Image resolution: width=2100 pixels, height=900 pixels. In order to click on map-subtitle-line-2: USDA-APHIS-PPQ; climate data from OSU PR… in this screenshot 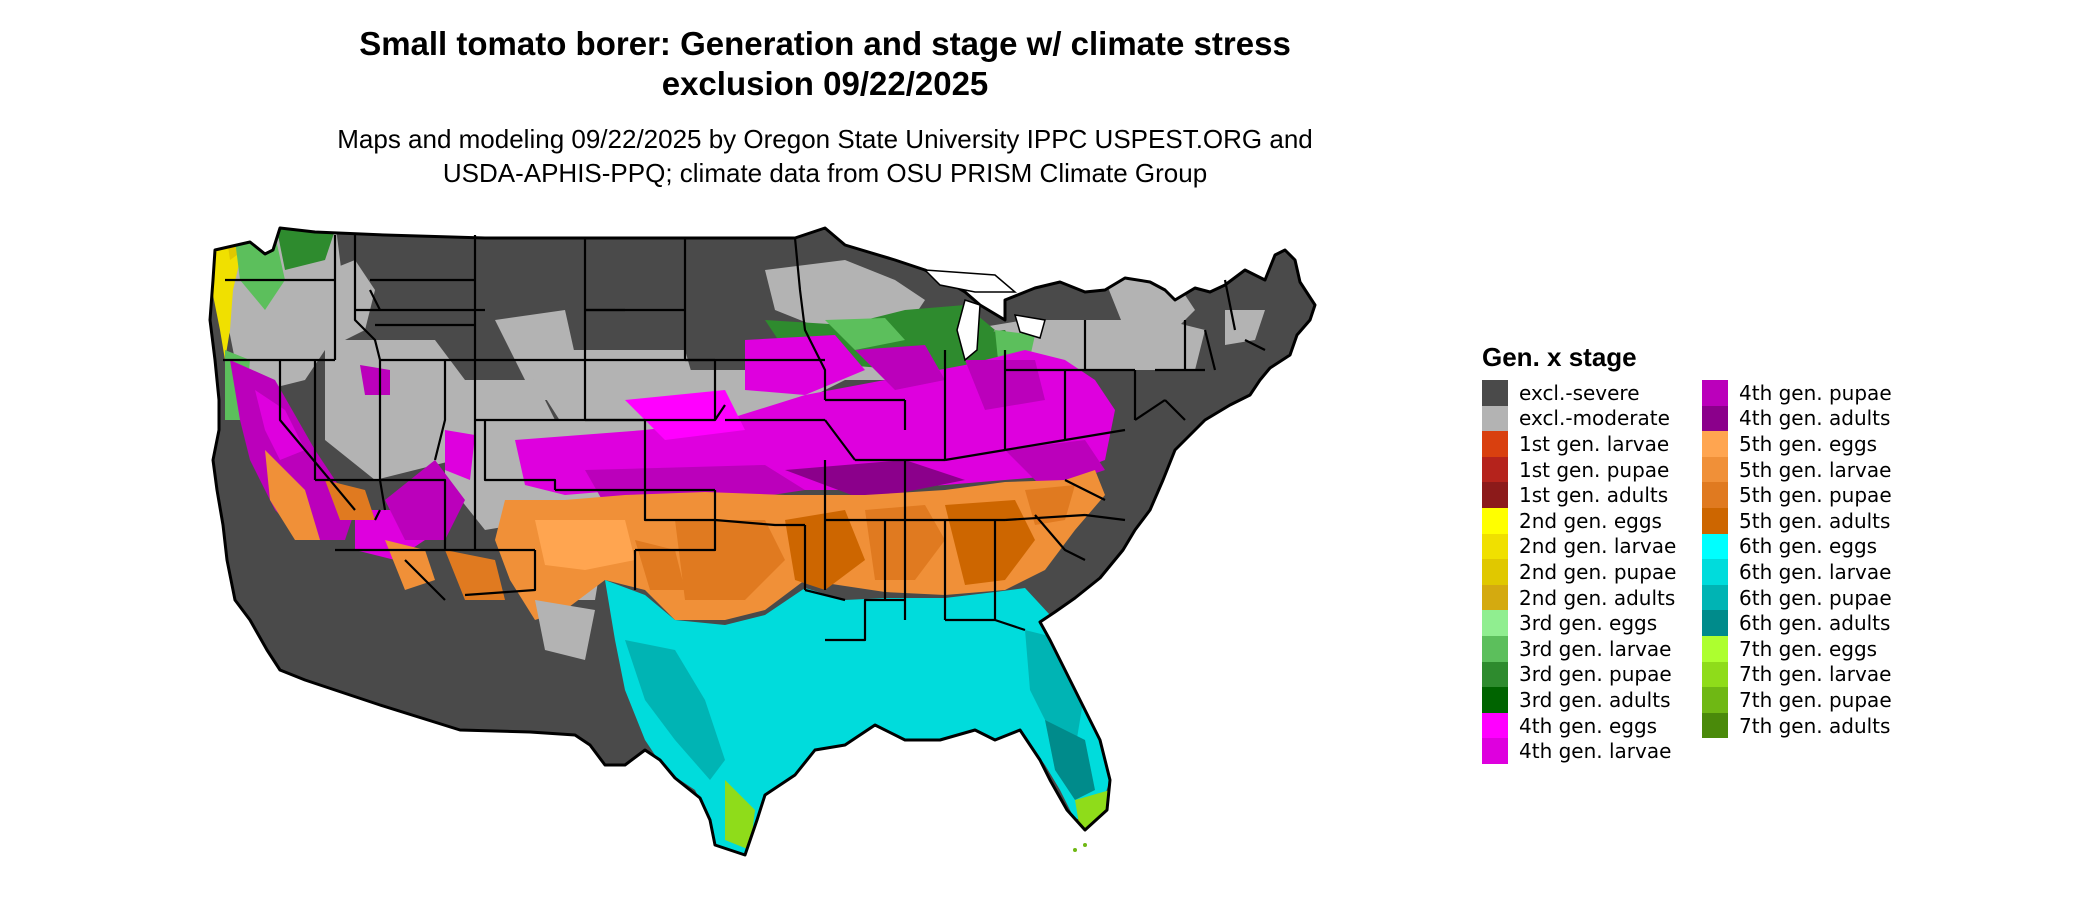, I will do `click(825, 173)`.